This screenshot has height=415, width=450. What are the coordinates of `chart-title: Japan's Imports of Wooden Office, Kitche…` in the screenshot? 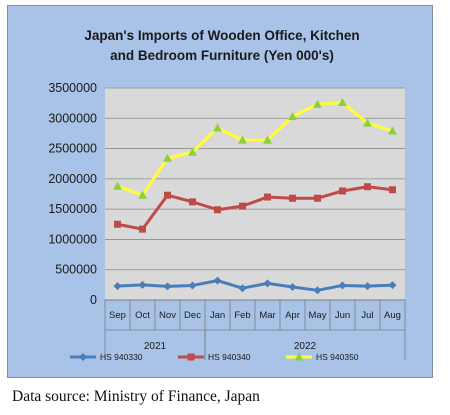 It's located at (221, 45).